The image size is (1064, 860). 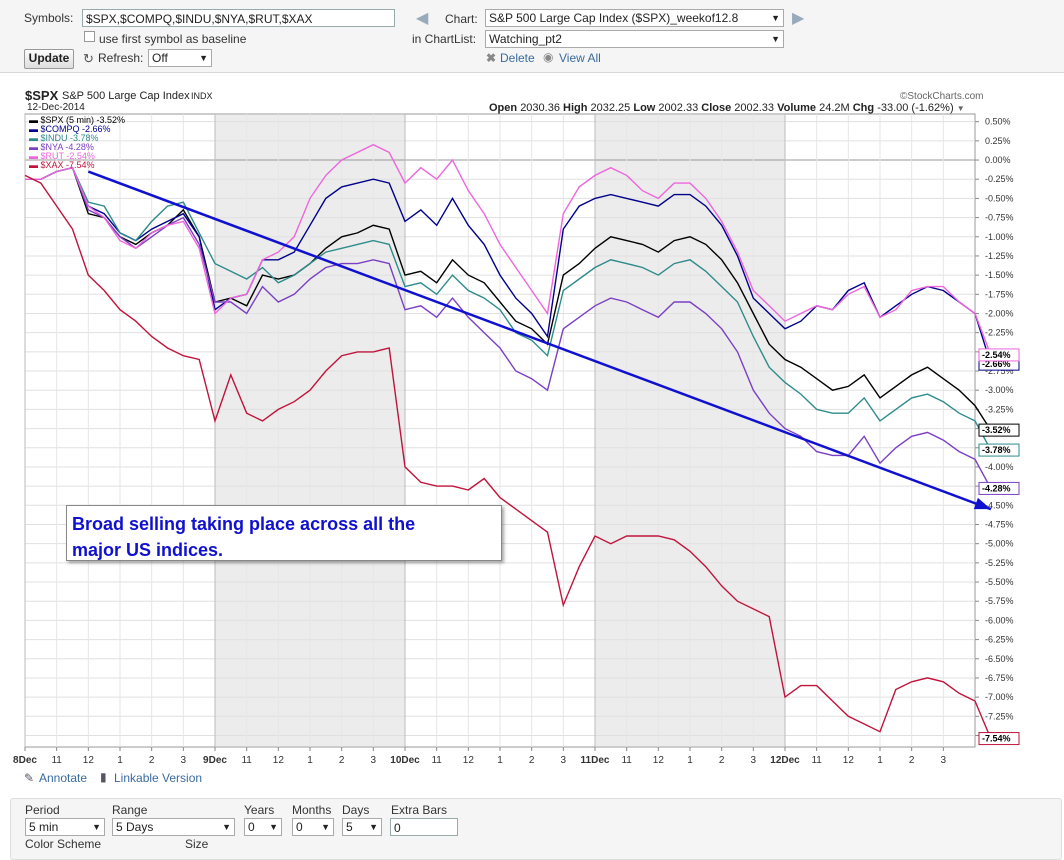 What do you see at coordinates (644, 108) in the screenshot?
I see `low-label: Low` at bounding box center [644, 108].